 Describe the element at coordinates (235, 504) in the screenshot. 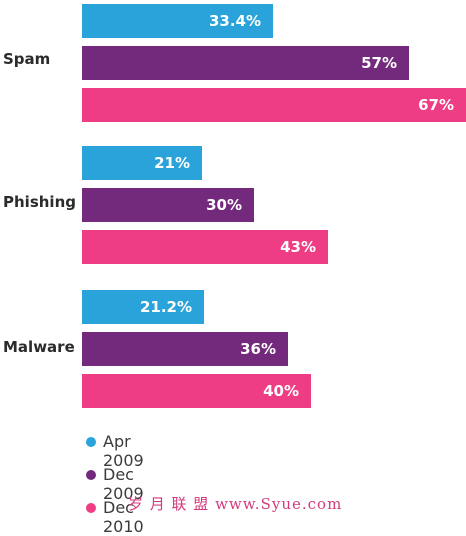

I see `watermark: 岁 月 联 盟 www.Syue.com` at that location.